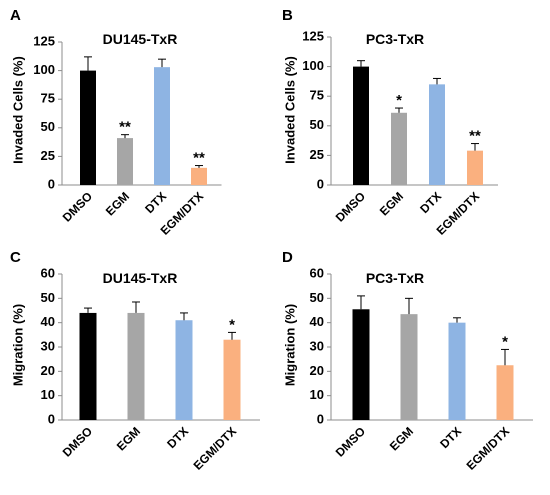  I want to click on panel-letter: C, so click(15, 257).